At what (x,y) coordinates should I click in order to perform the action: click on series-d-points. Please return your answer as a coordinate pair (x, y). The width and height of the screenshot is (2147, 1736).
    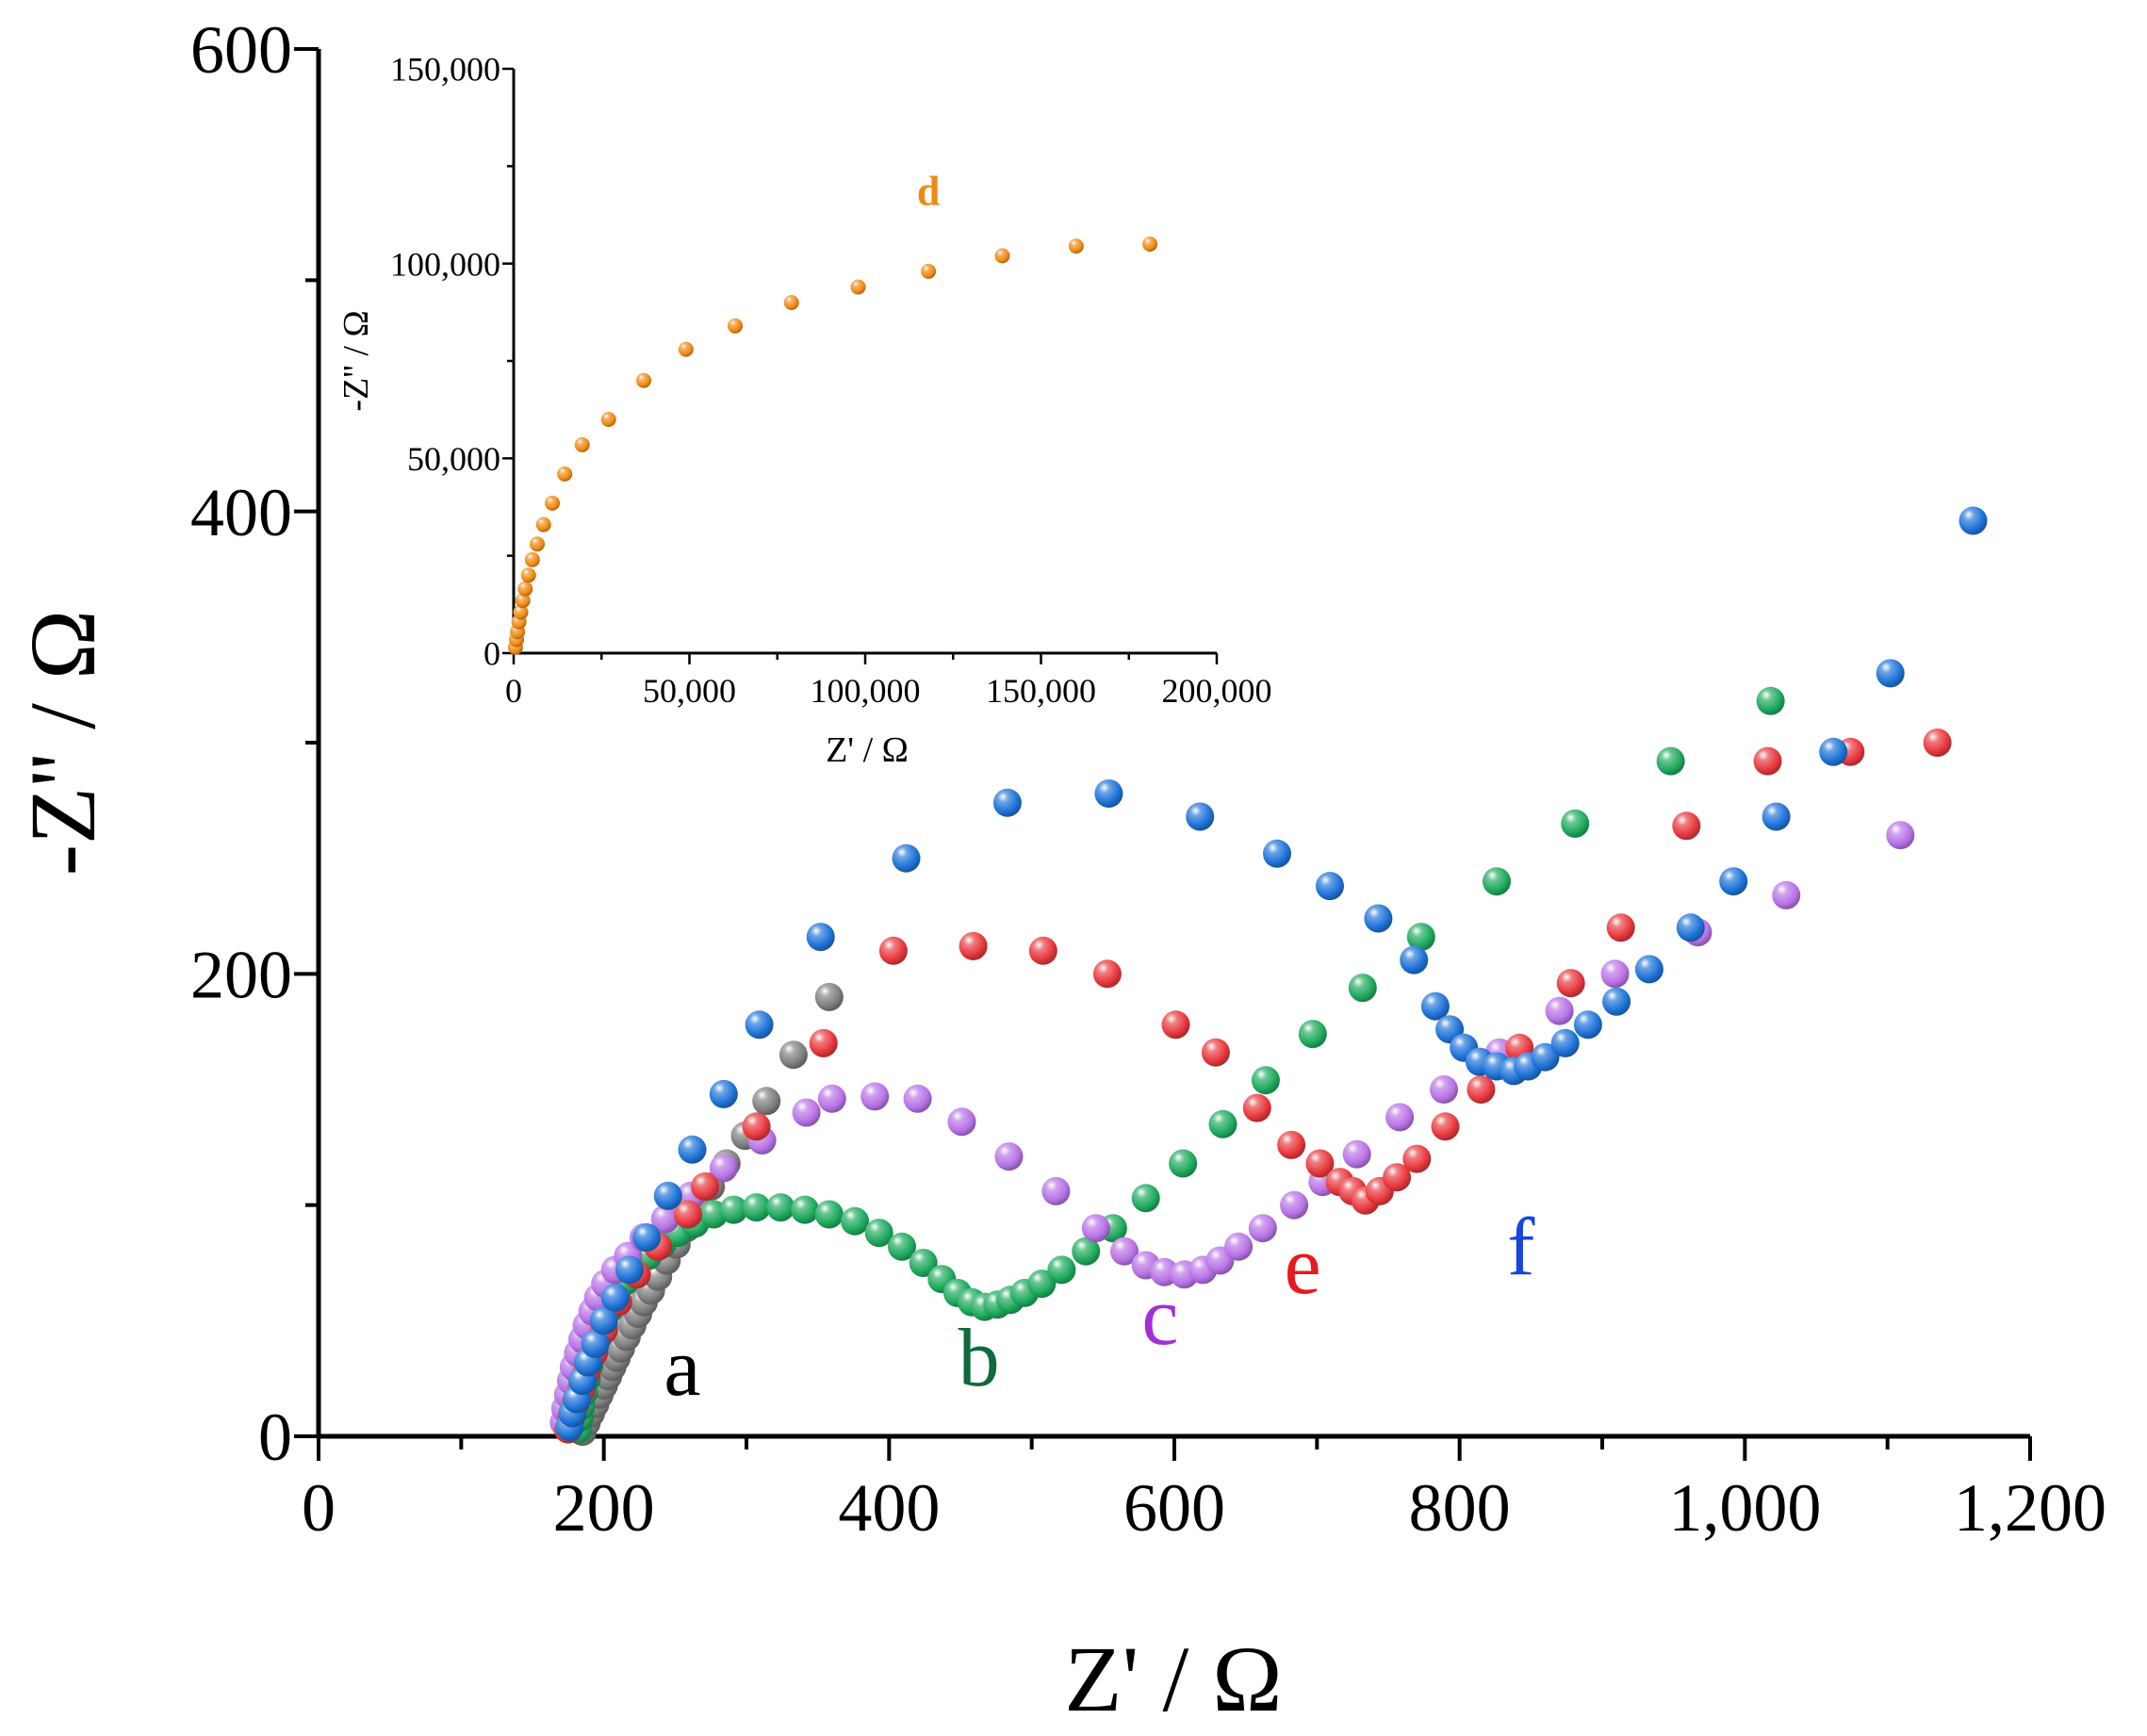
    Looking at the image, I should click on (832, 446).